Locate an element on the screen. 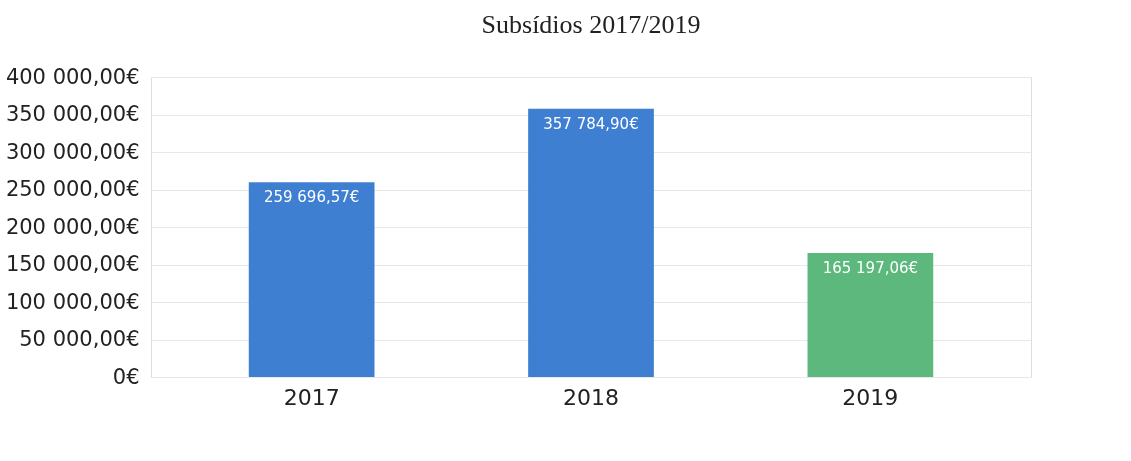 This screenshot has height=461, width=1131. y-tick-label: 200 000,00€ is located at coordinates (72, 226).